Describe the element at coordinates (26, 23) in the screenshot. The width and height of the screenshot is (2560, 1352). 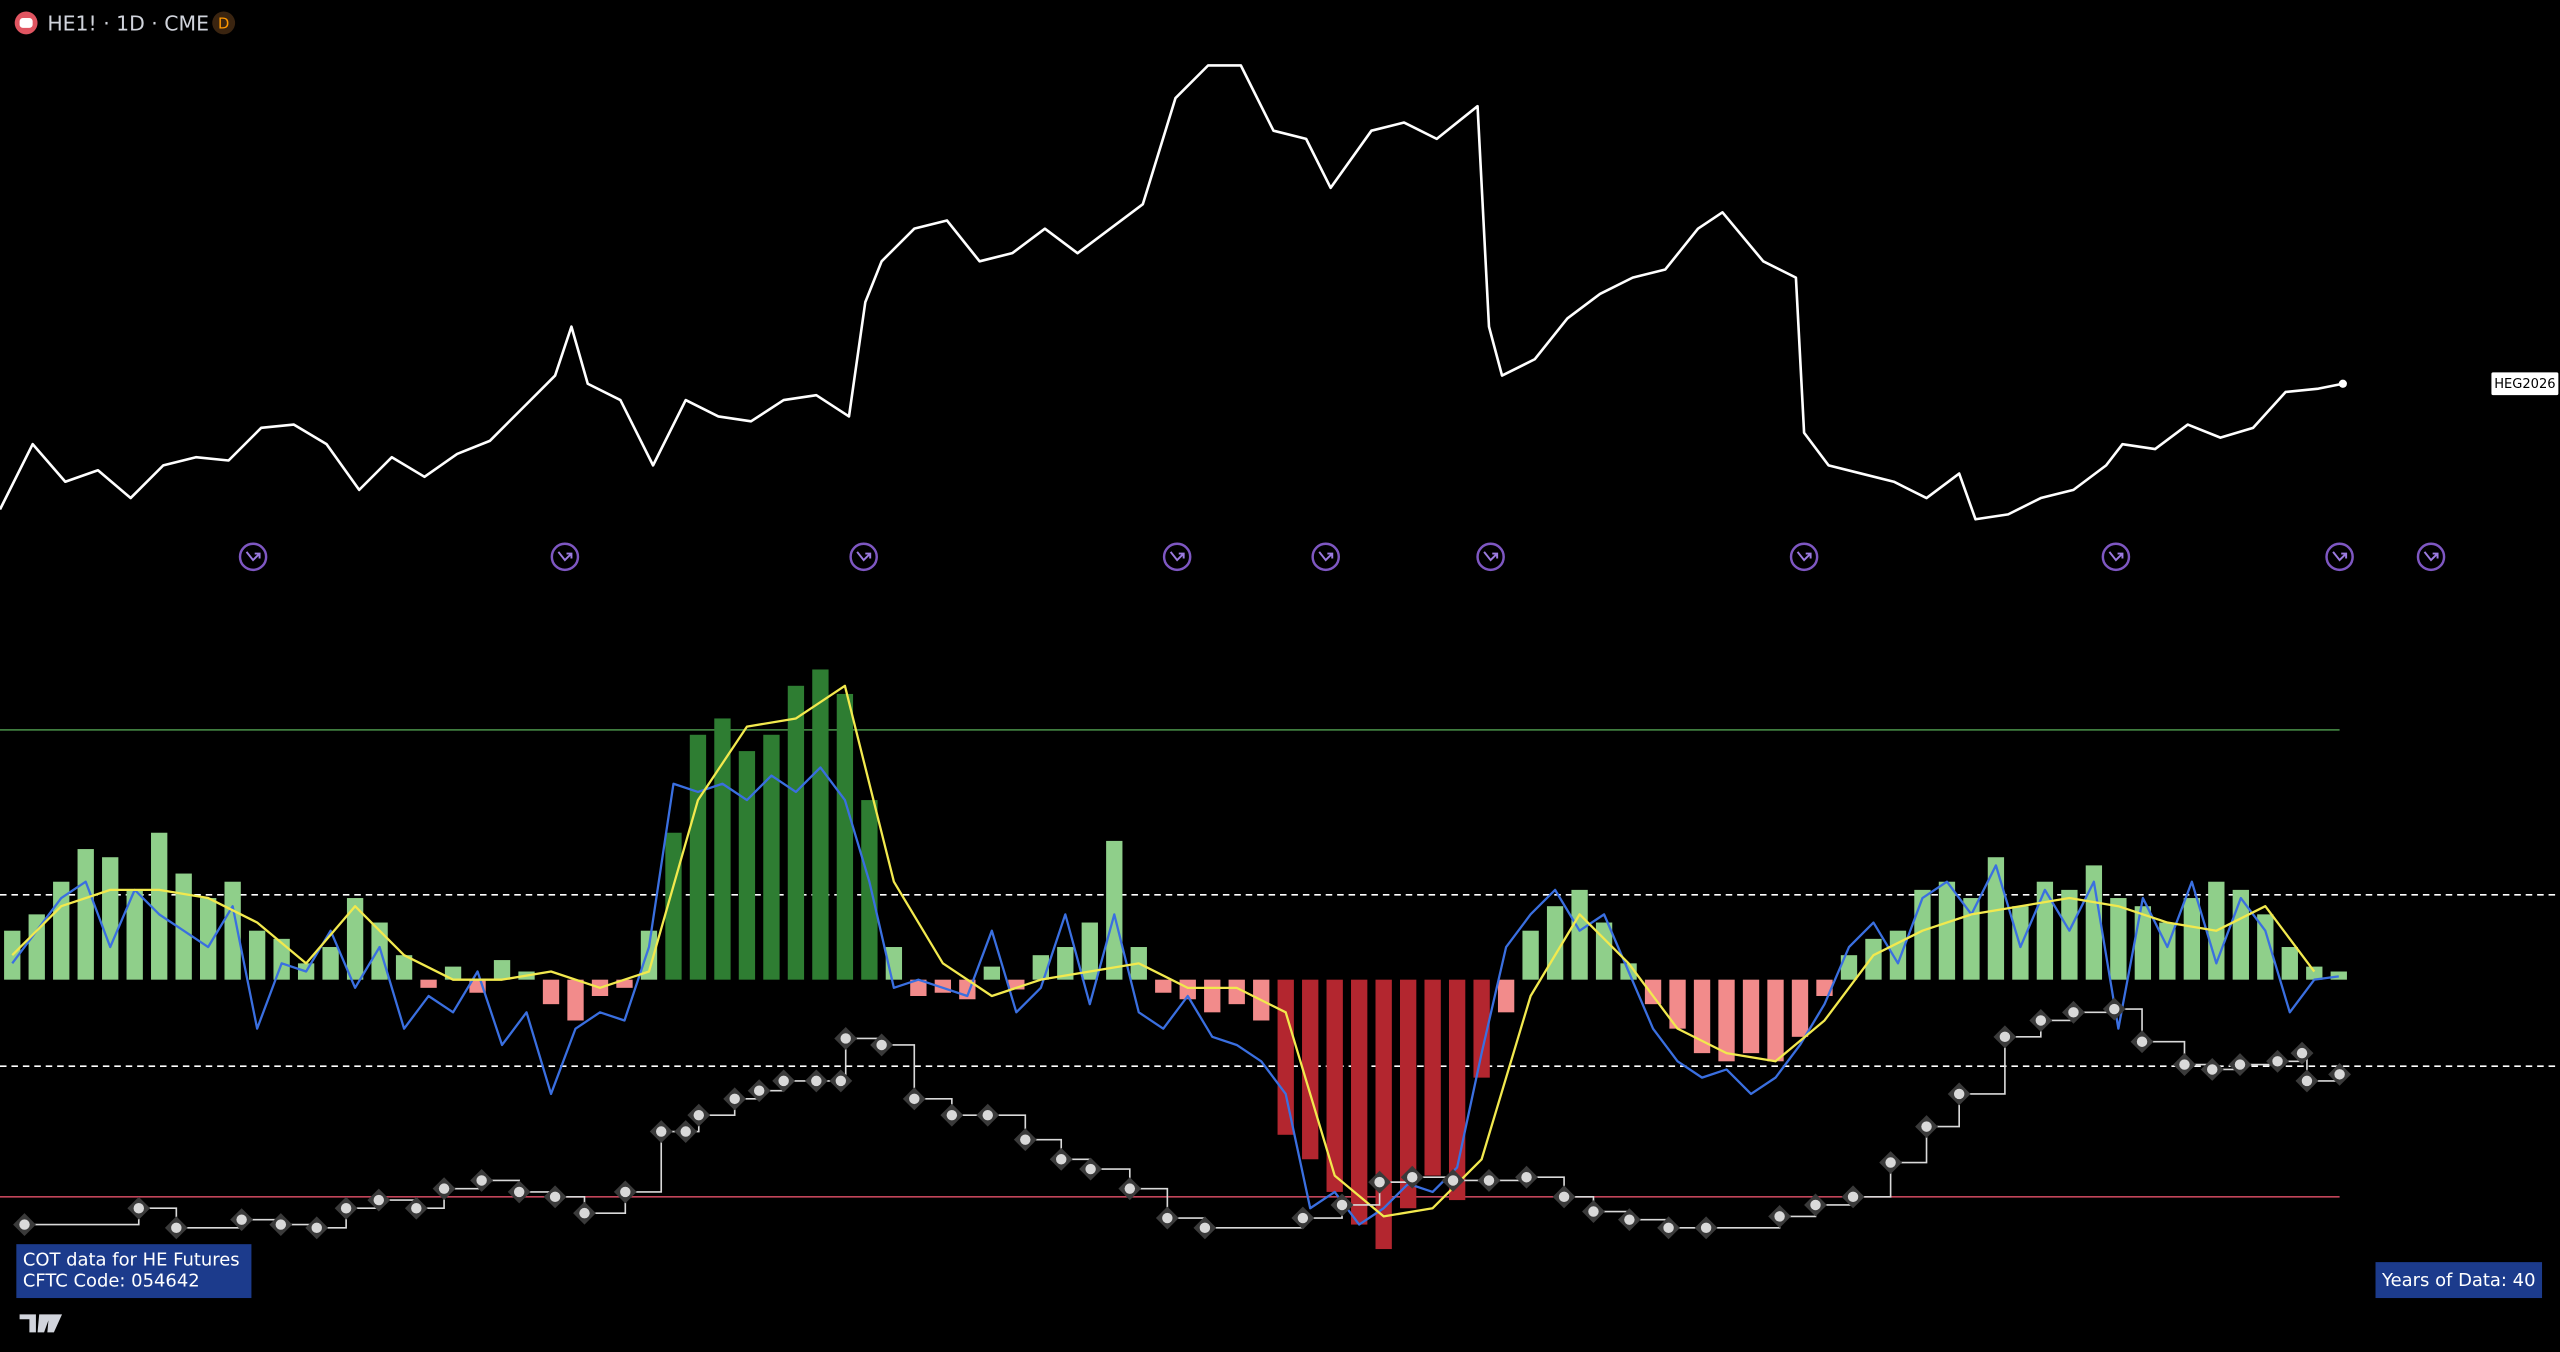
I see `symbol-icon-face` at that location.